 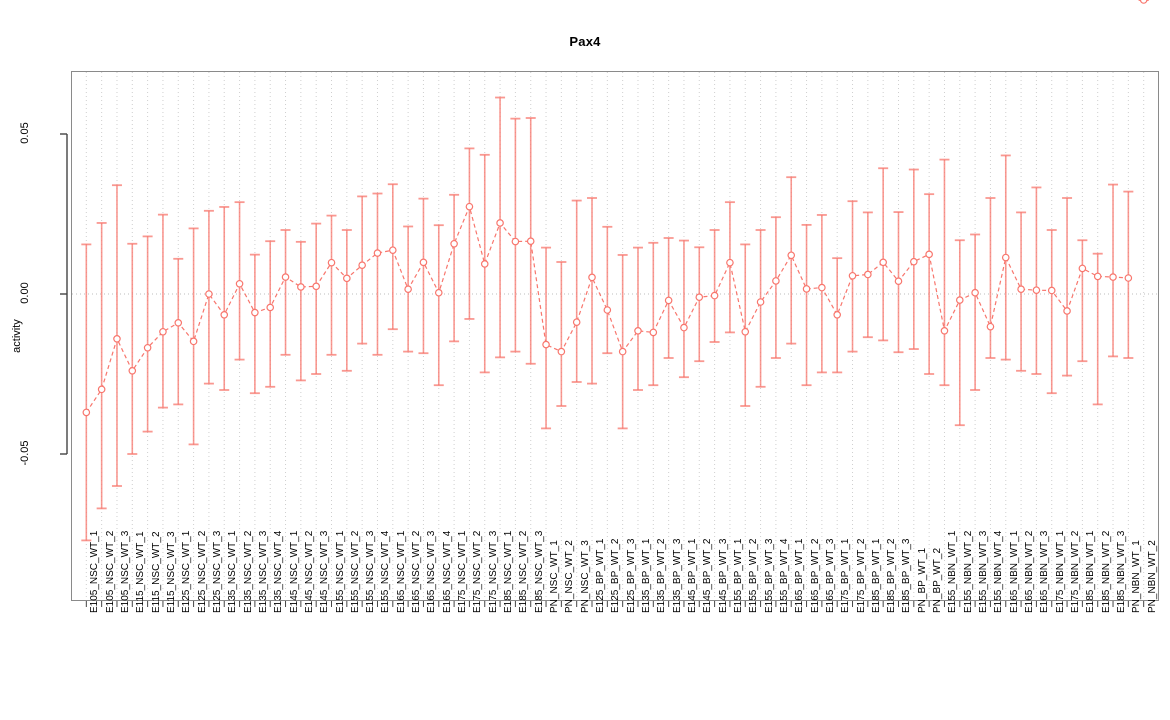 I want to click on x-tick-label: E155_NSC_WT_1, so click(x=340, y=571).